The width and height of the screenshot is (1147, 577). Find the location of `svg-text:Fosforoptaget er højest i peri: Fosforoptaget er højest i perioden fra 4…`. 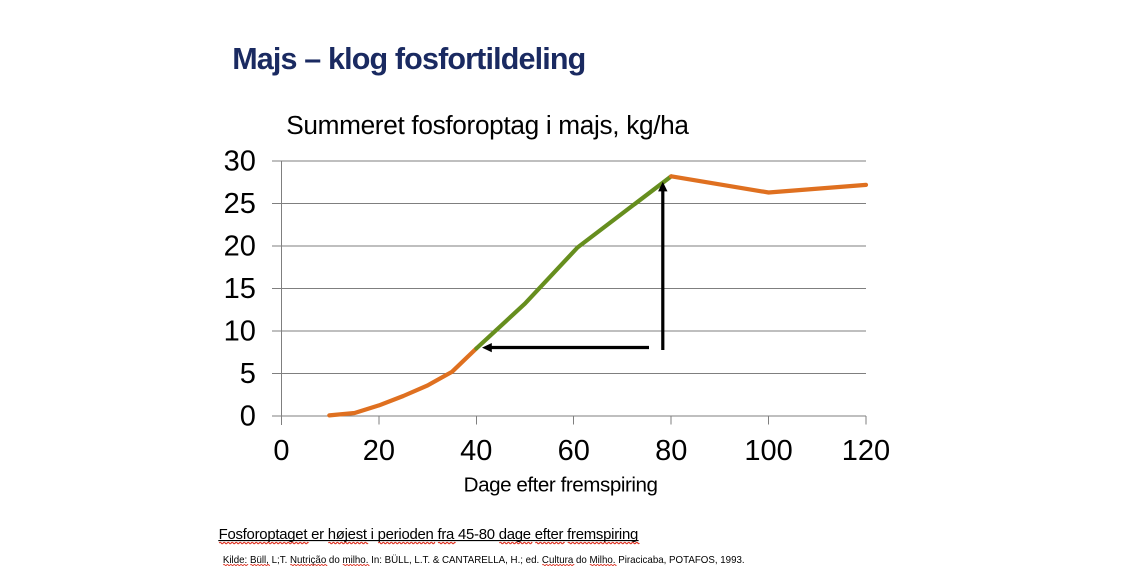

svg-text:Fosforoptaget er højest i peri: Fosforoptaget er højest i perioden fra 4… is located at coordinates (428, 535).